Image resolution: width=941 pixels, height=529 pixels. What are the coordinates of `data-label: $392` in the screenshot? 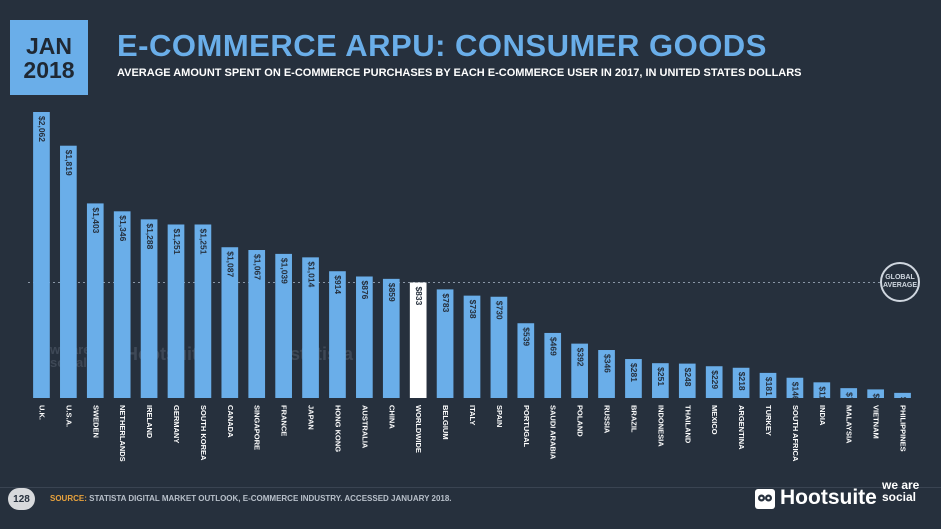 It's located at (580, 357).